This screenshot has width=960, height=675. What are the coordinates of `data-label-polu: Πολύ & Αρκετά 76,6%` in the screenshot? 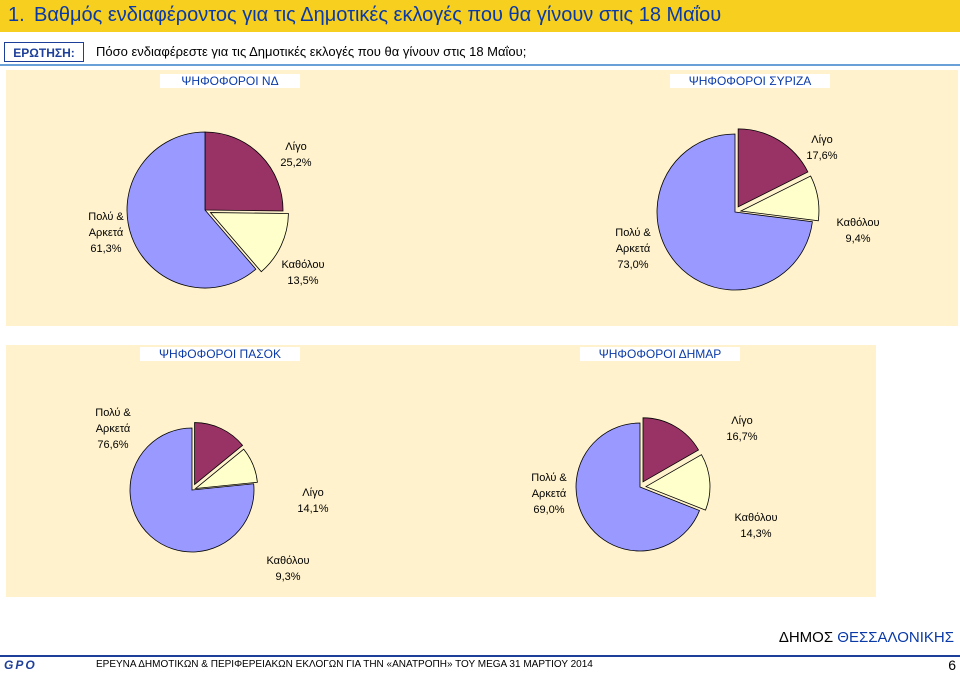 It's located at (113, 429).